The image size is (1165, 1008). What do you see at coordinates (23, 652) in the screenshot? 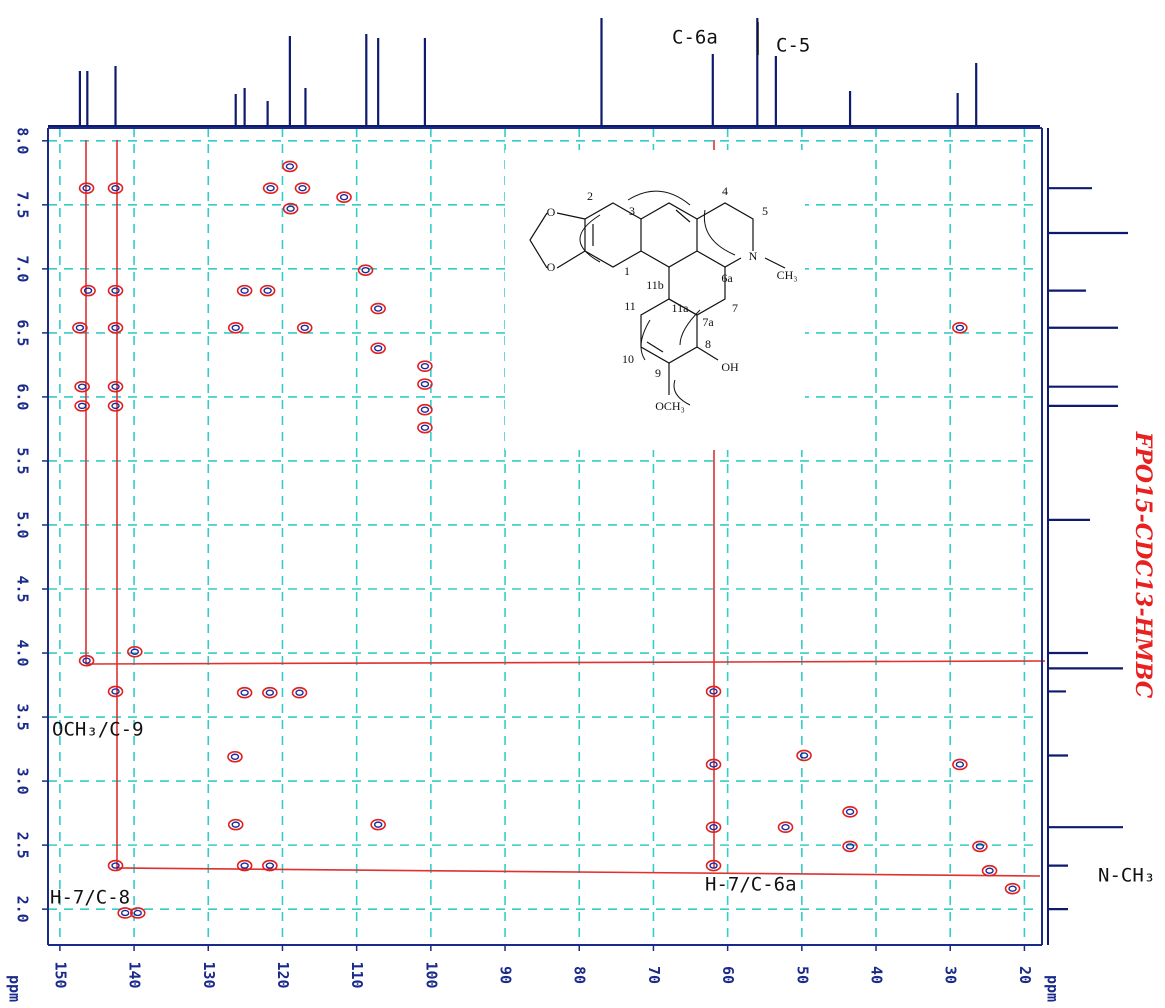
I see `y-tick-label: 4.0` at bounding box center [23, 652].